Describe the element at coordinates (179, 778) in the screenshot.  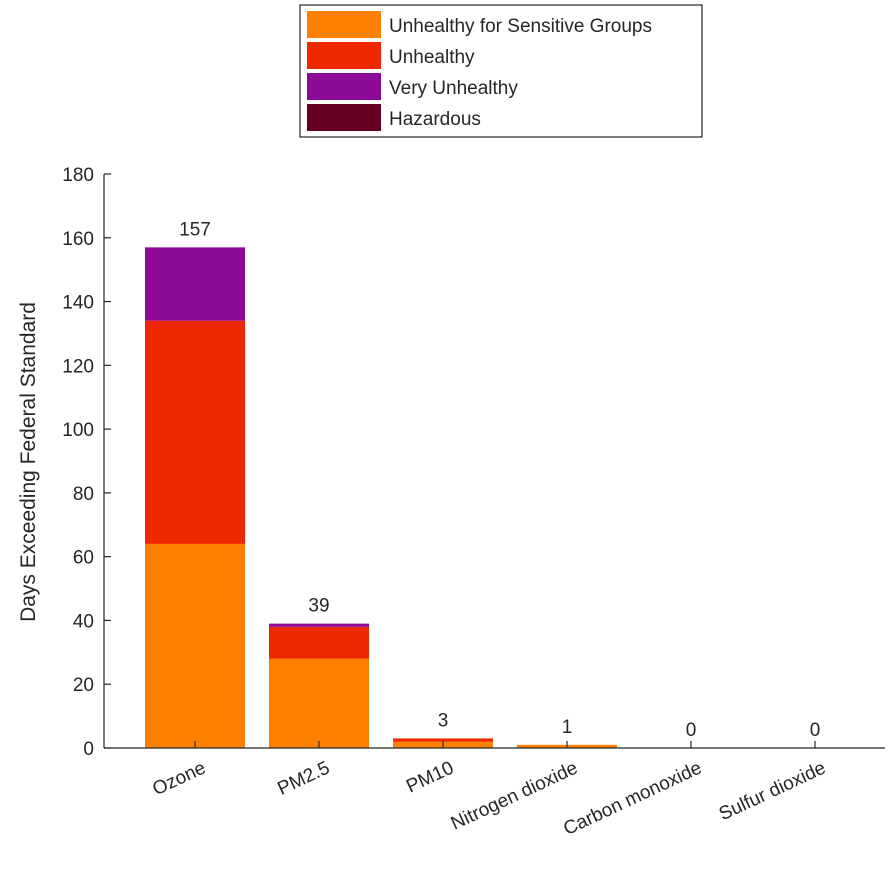
I see `x-category-label: Ozone` at that location.